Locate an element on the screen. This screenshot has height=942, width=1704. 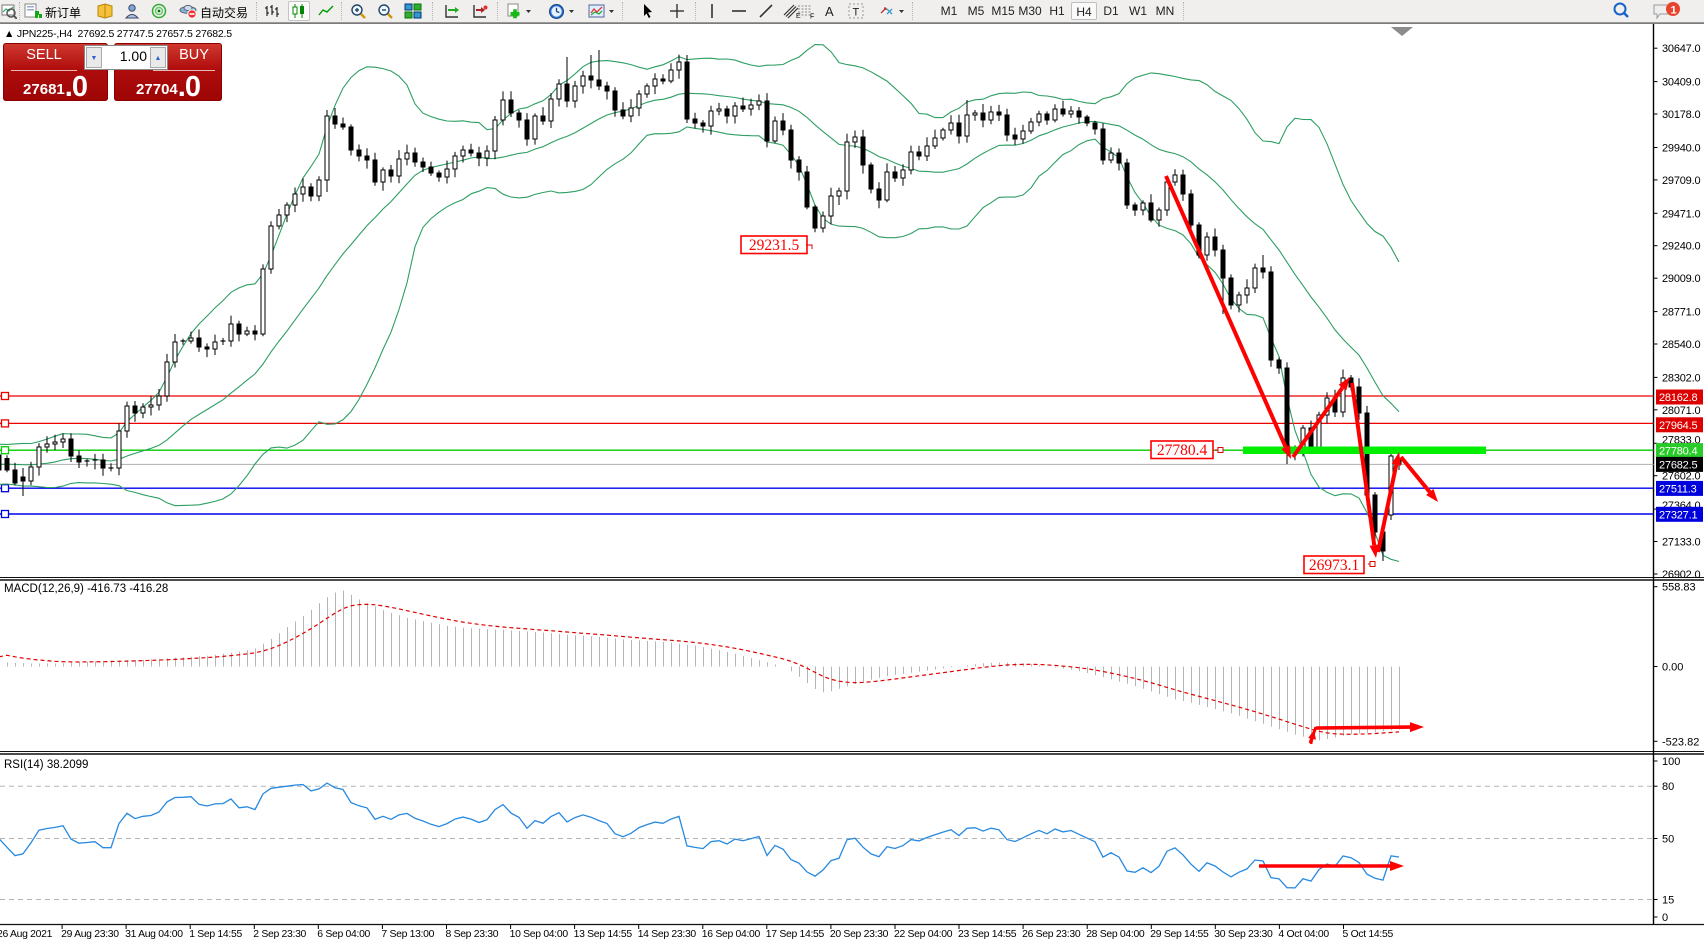
svg-text: 0 is located at coordinates (1665, 918).